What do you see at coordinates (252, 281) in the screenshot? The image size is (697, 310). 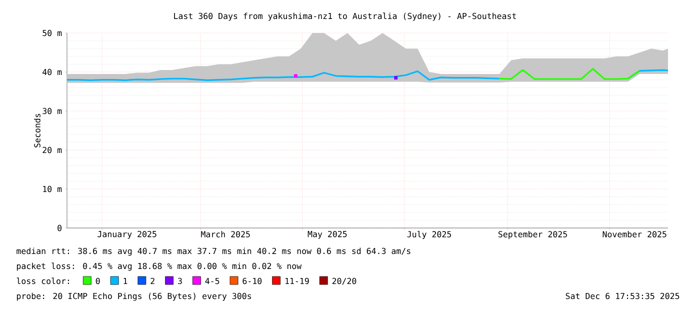 I see `legend-label: 6-10` at bounding box center [252, 281].